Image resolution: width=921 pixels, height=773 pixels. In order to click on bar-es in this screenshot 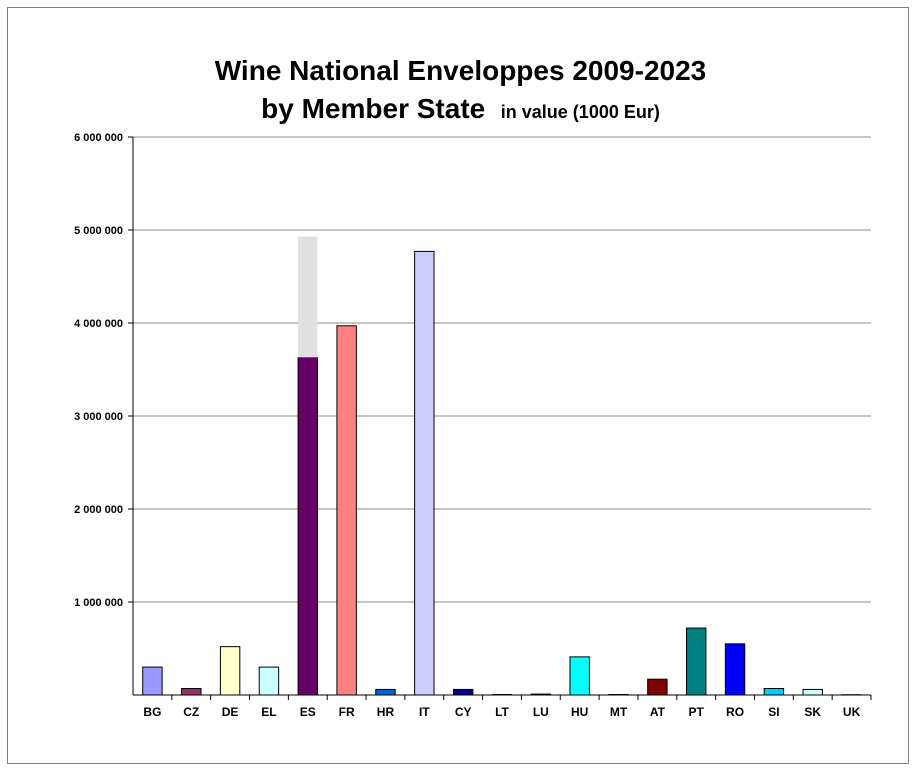, I will do `click(308, 526)`.